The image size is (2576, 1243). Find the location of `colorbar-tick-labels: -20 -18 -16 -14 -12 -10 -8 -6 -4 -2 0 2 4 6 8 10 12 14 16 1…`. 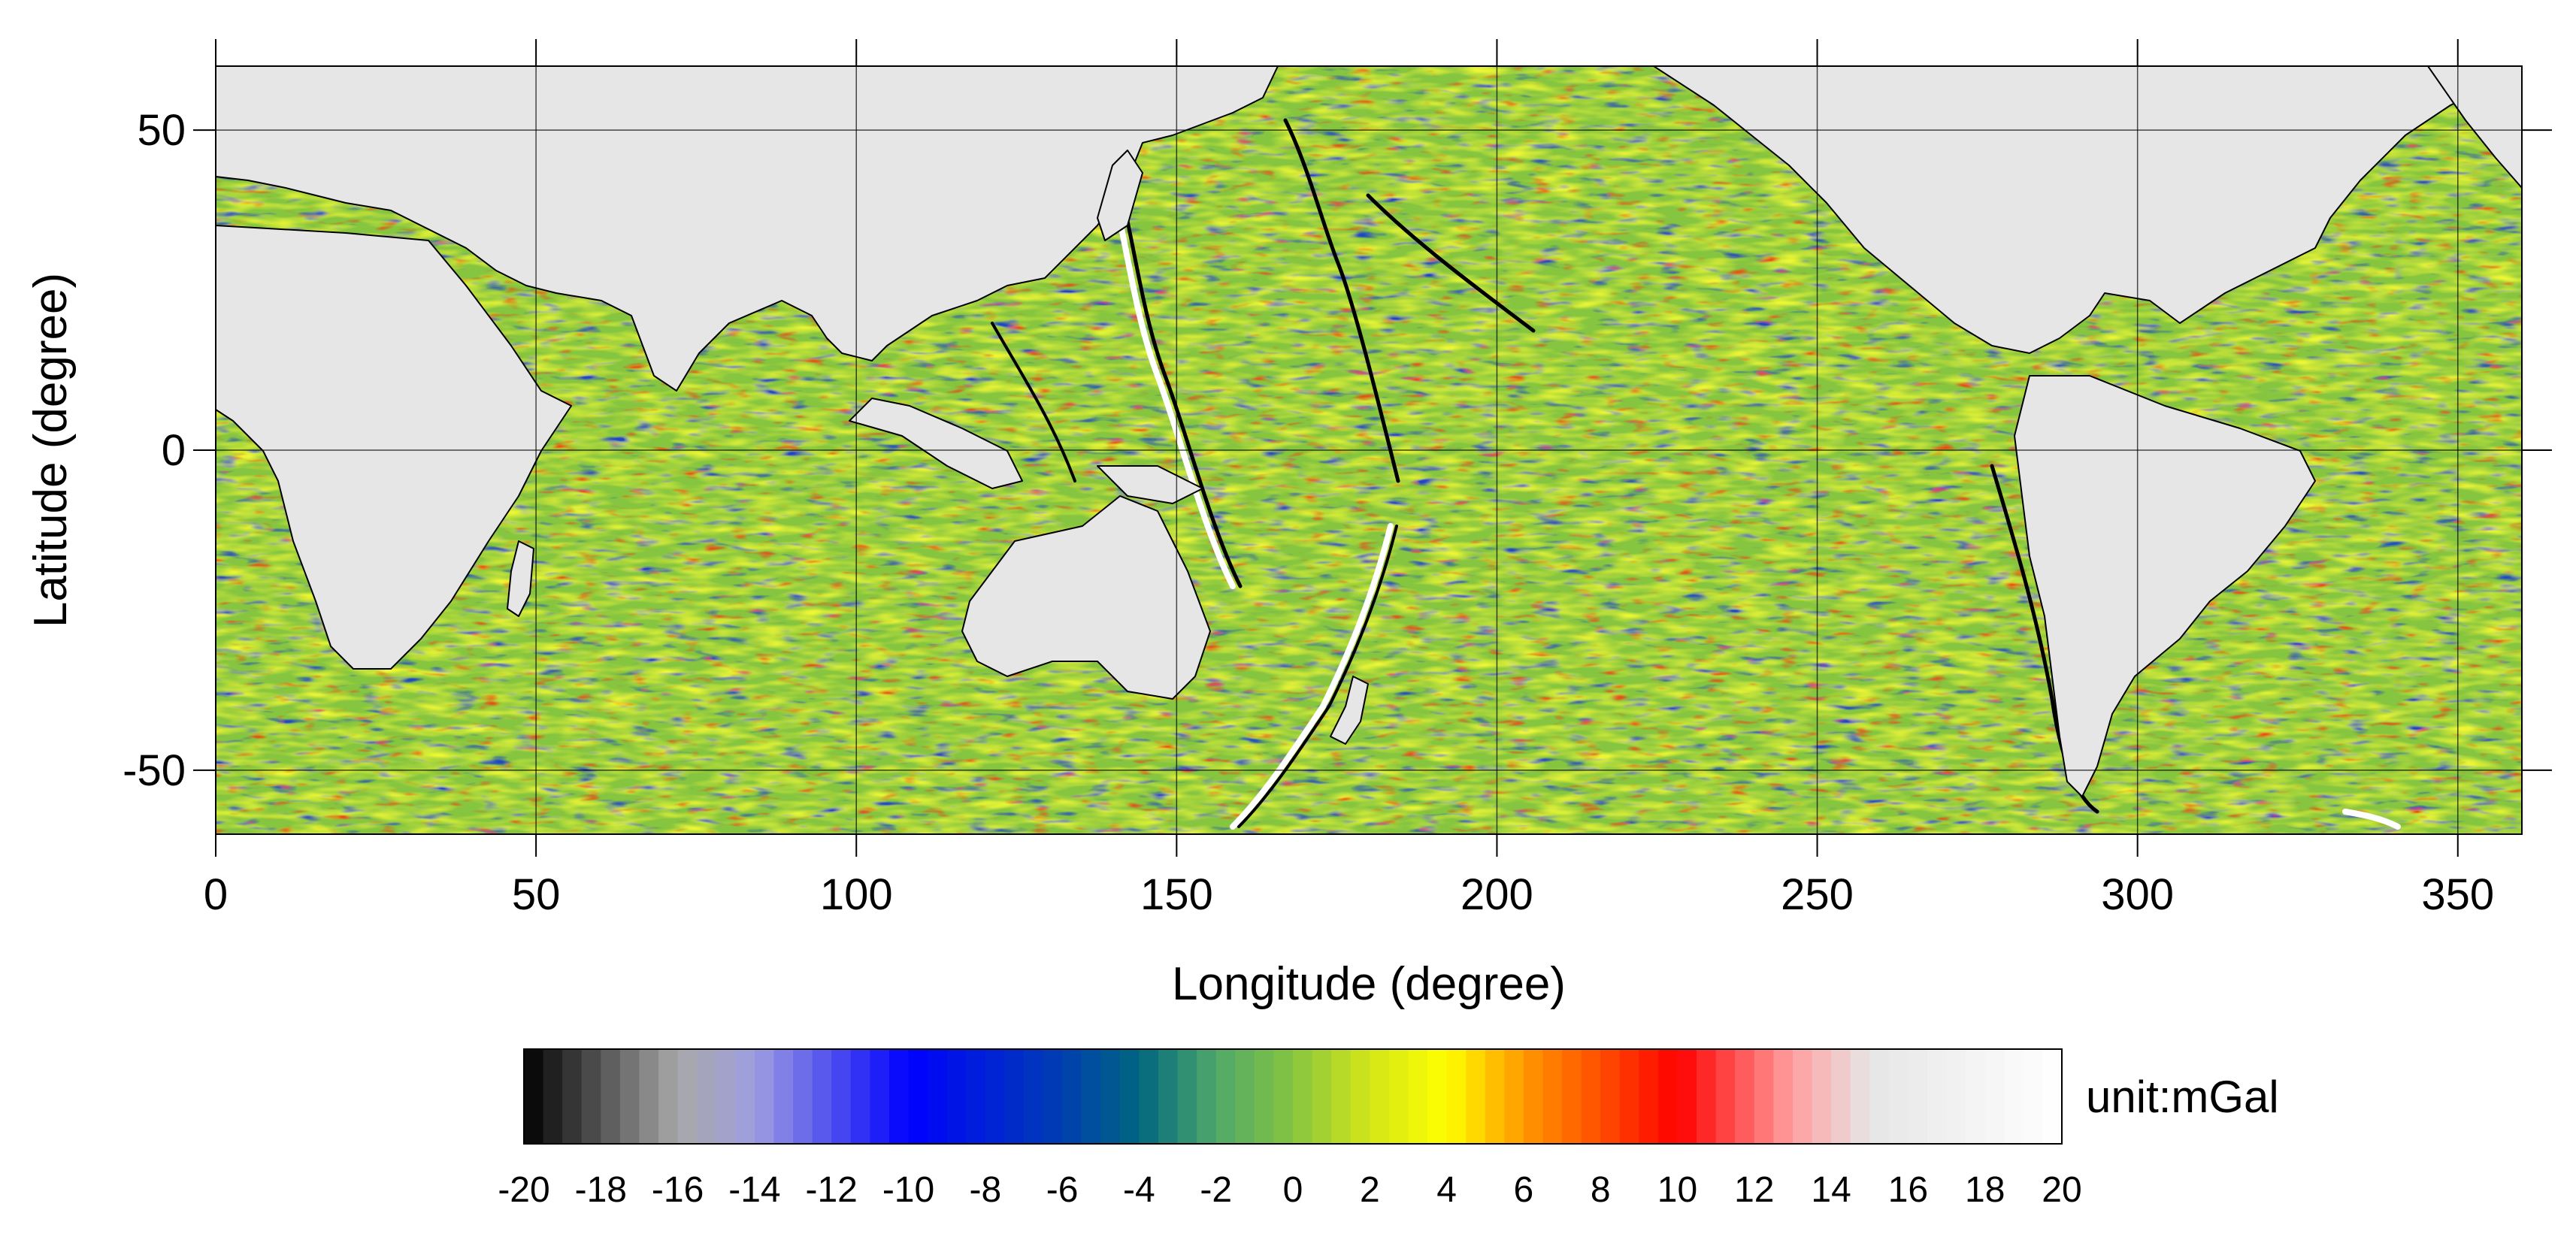

colorbar-tick-labels: -20 -18 -16 -14 -12 -10 -8 -6 -4 -2 0 2 4 6 8 10 12 14 16 1… is located at coordinates (1289, 1190).